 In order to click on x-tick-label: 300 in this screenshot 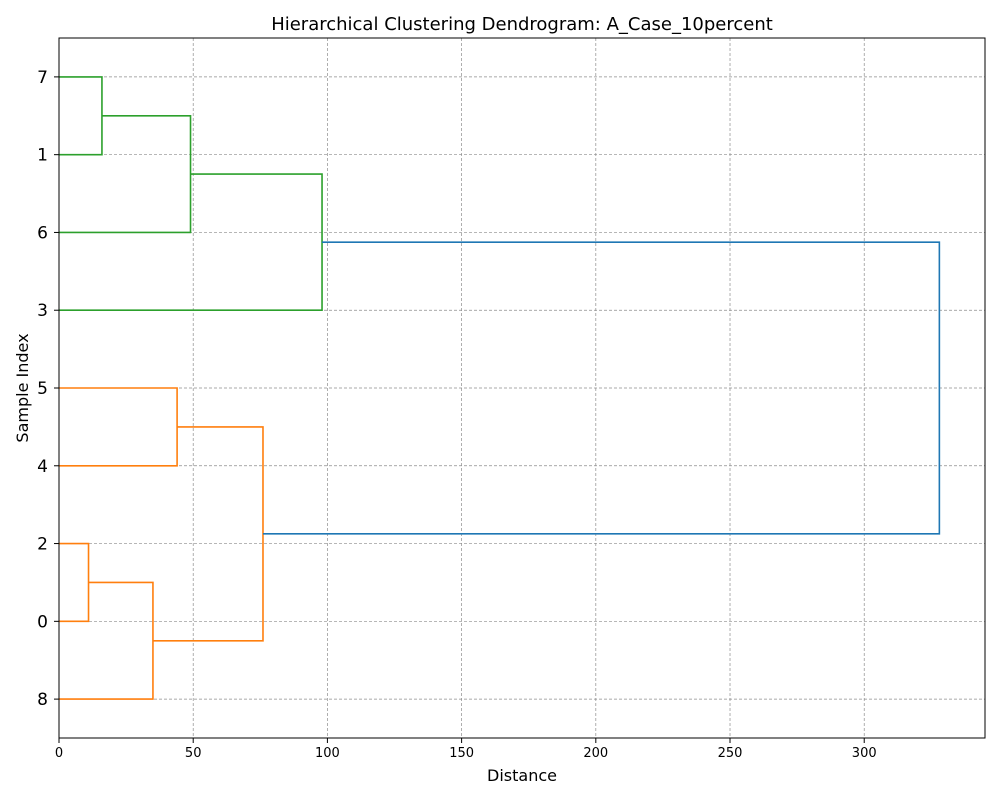, I will do `click(864, 753)`.